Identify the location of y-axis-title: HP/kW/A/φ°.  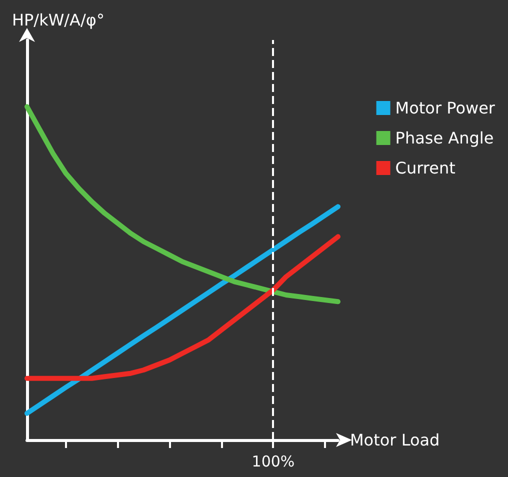
(58, 20).